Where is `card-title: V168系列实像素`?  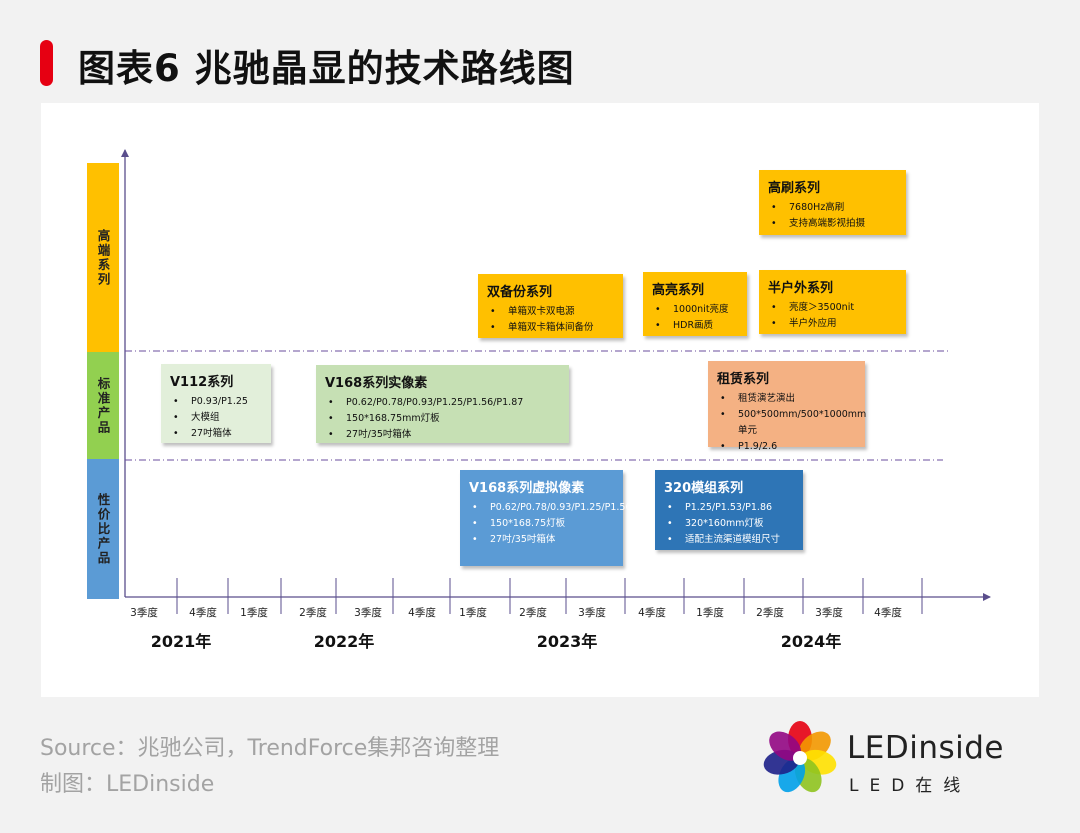
card-title: V168系列实像素 is located at coordinates (376, 383).